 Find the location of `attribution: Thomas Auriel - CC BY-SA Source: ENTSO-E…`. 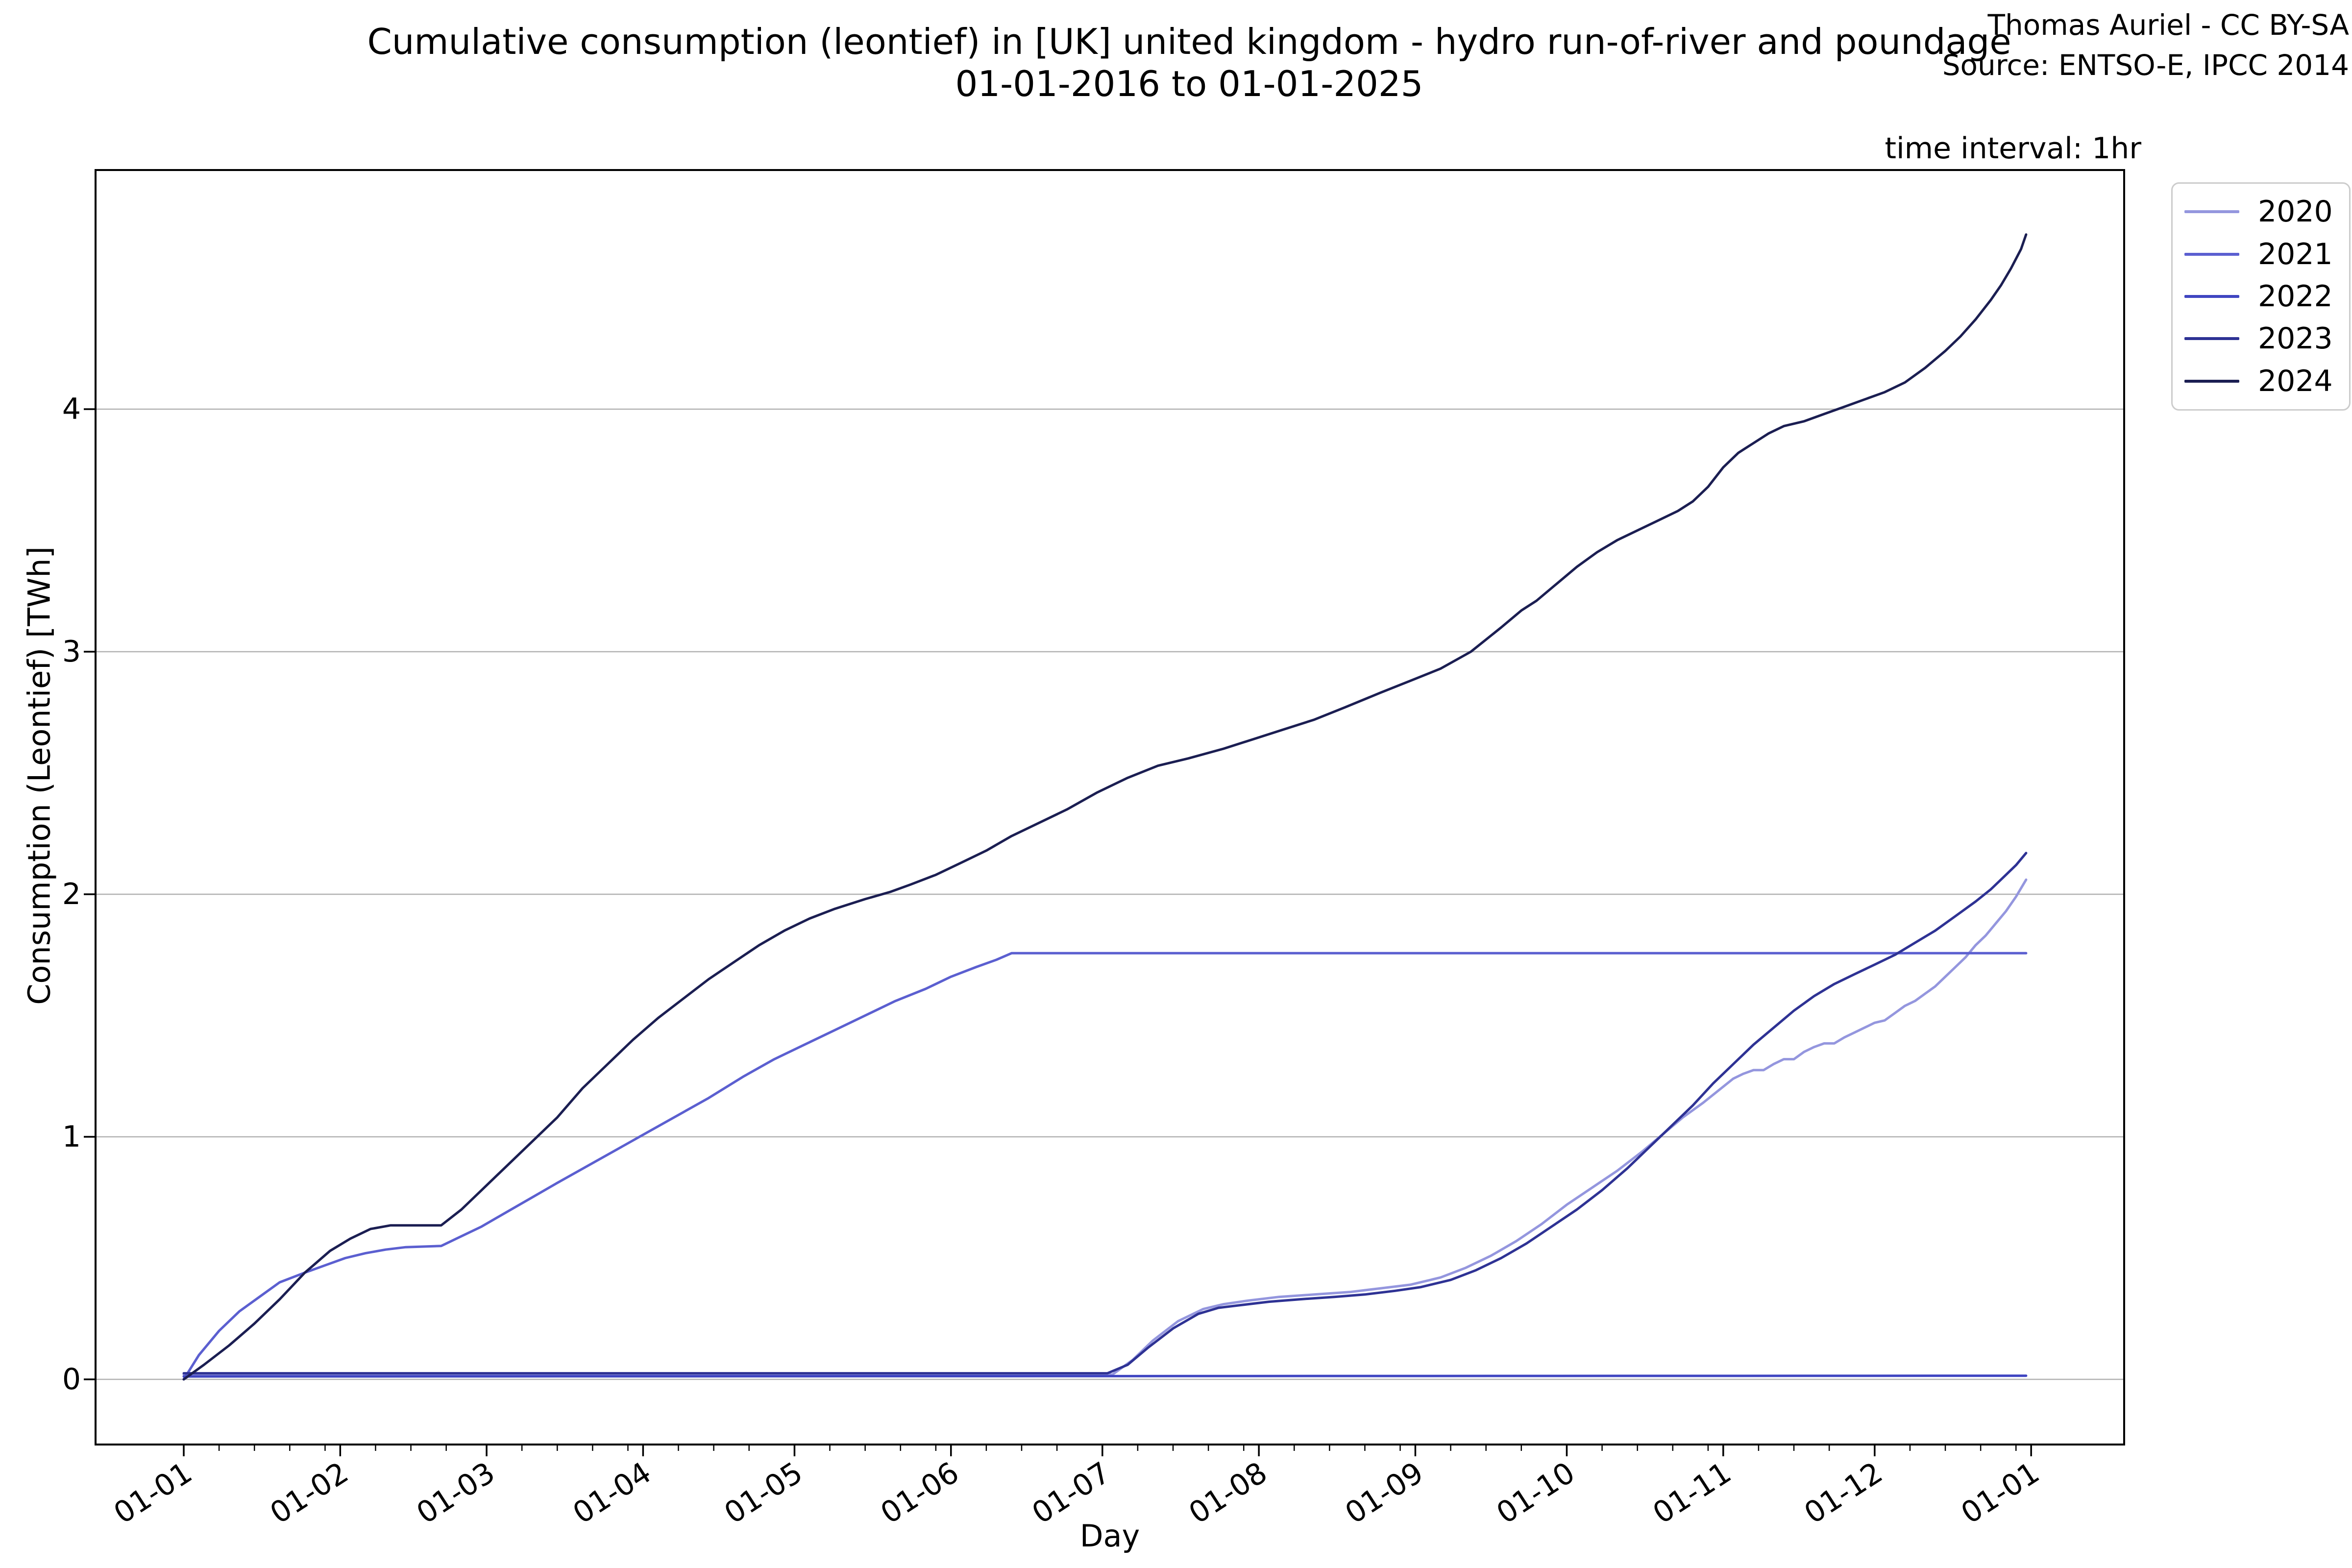

attribution: Thomas Auriel - CC BY-SA Source: ENTSO-E… is located at coordinates (2145, 45).